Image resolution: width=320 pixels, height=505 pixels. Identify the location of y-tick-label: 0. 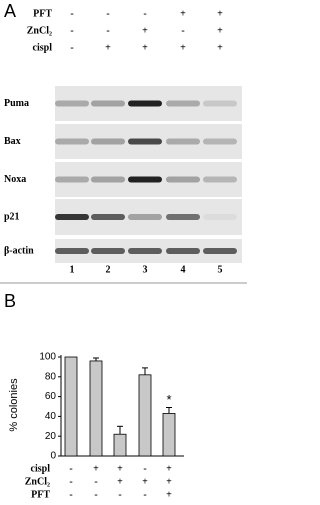
(53, 456).